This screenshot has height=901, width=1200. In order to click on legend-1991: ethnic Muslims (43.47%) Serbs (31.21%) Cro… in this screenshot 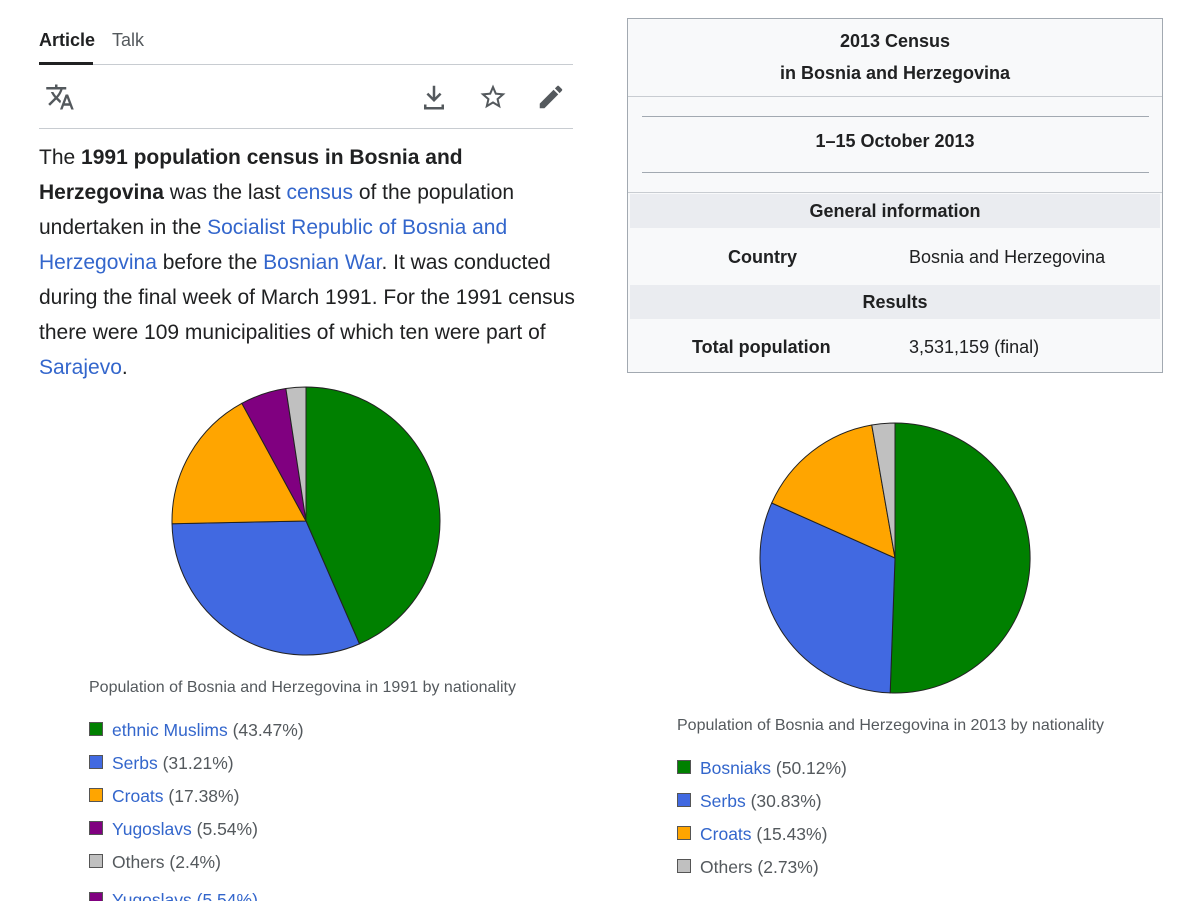, I will do `click(196, 796)`.